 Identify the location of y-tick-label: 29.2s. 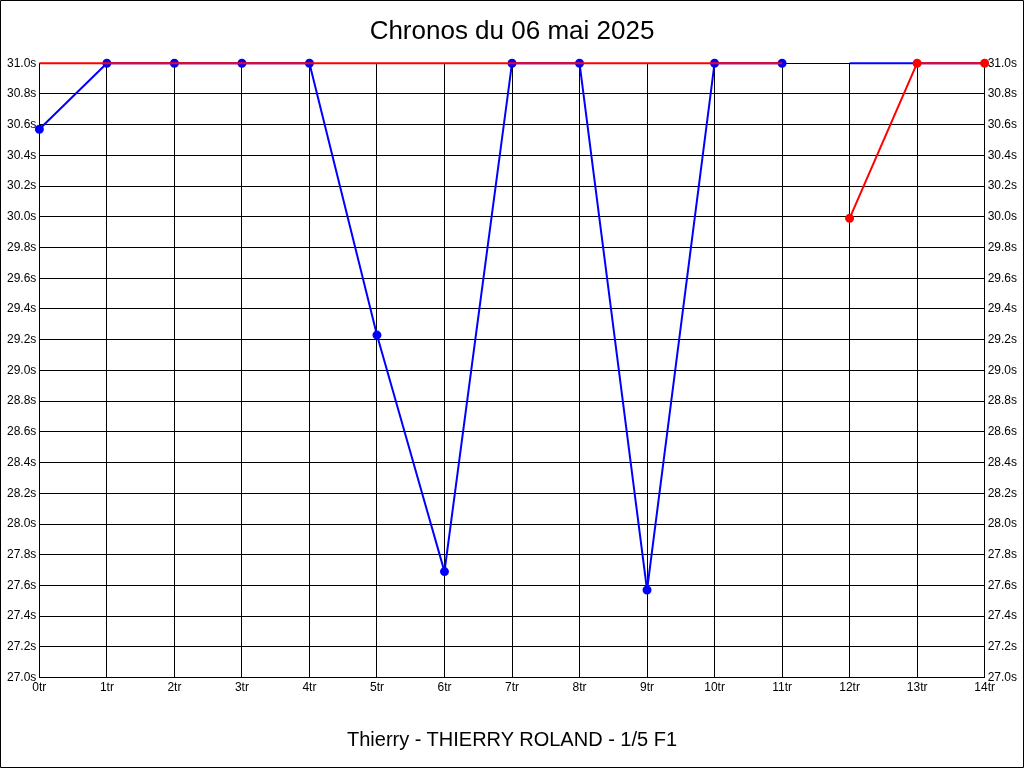
(1002, 338).